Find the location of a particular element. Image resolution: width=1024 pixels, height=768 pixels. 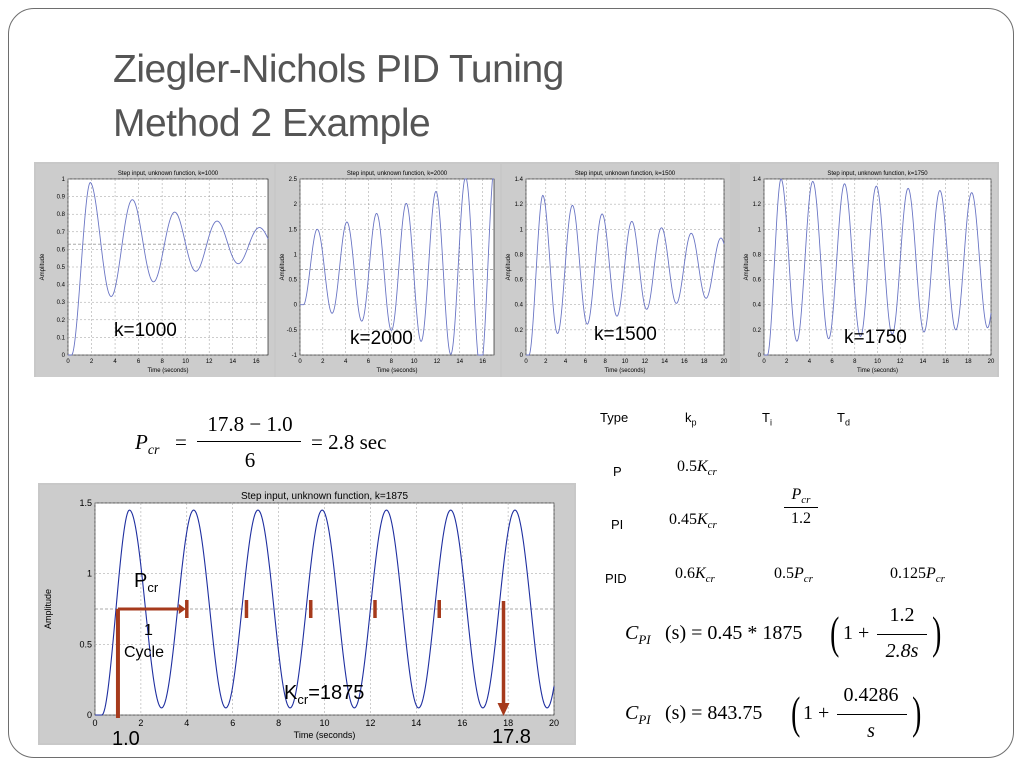

row-p-type: P is located at coordinates (617, 471).